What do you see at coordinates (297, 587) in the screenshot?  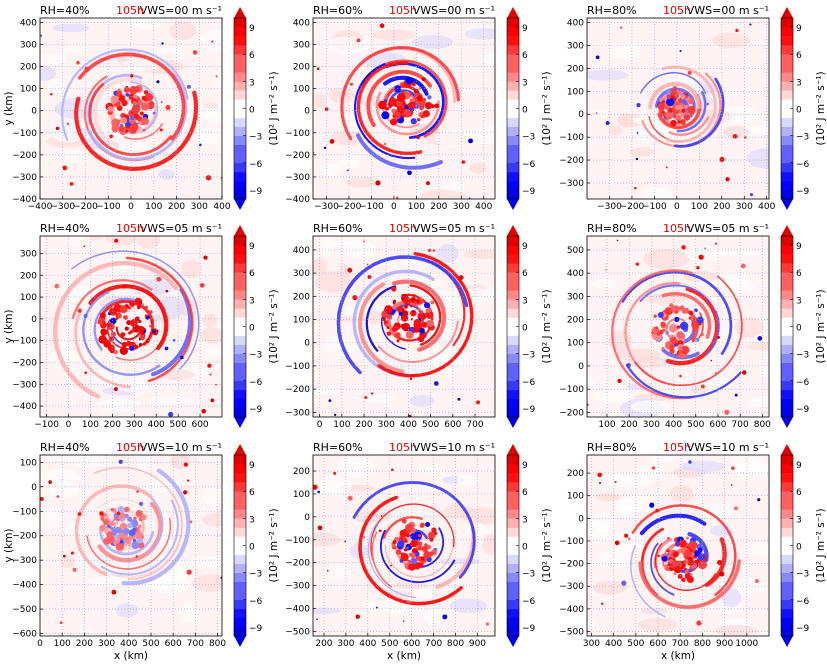 I see `y-tick-label: −300` at bounding box center [297, 587].